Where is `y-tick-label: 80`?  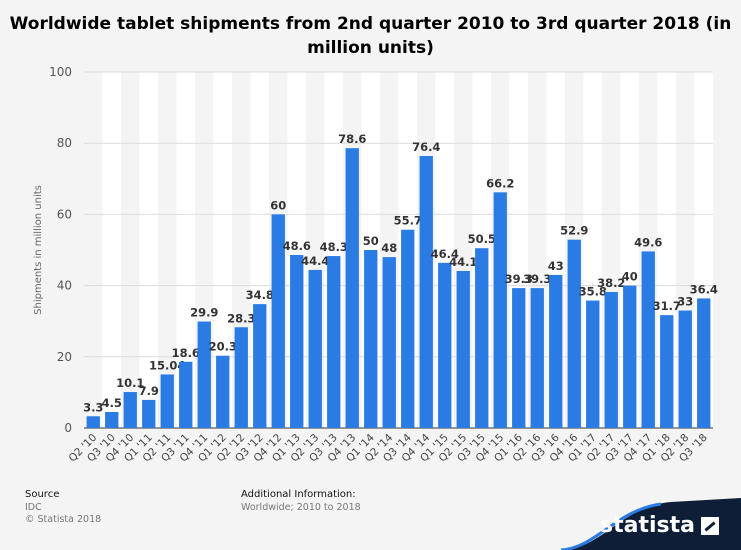 y-tick-label: 80 is located at coordinates (64, 143).